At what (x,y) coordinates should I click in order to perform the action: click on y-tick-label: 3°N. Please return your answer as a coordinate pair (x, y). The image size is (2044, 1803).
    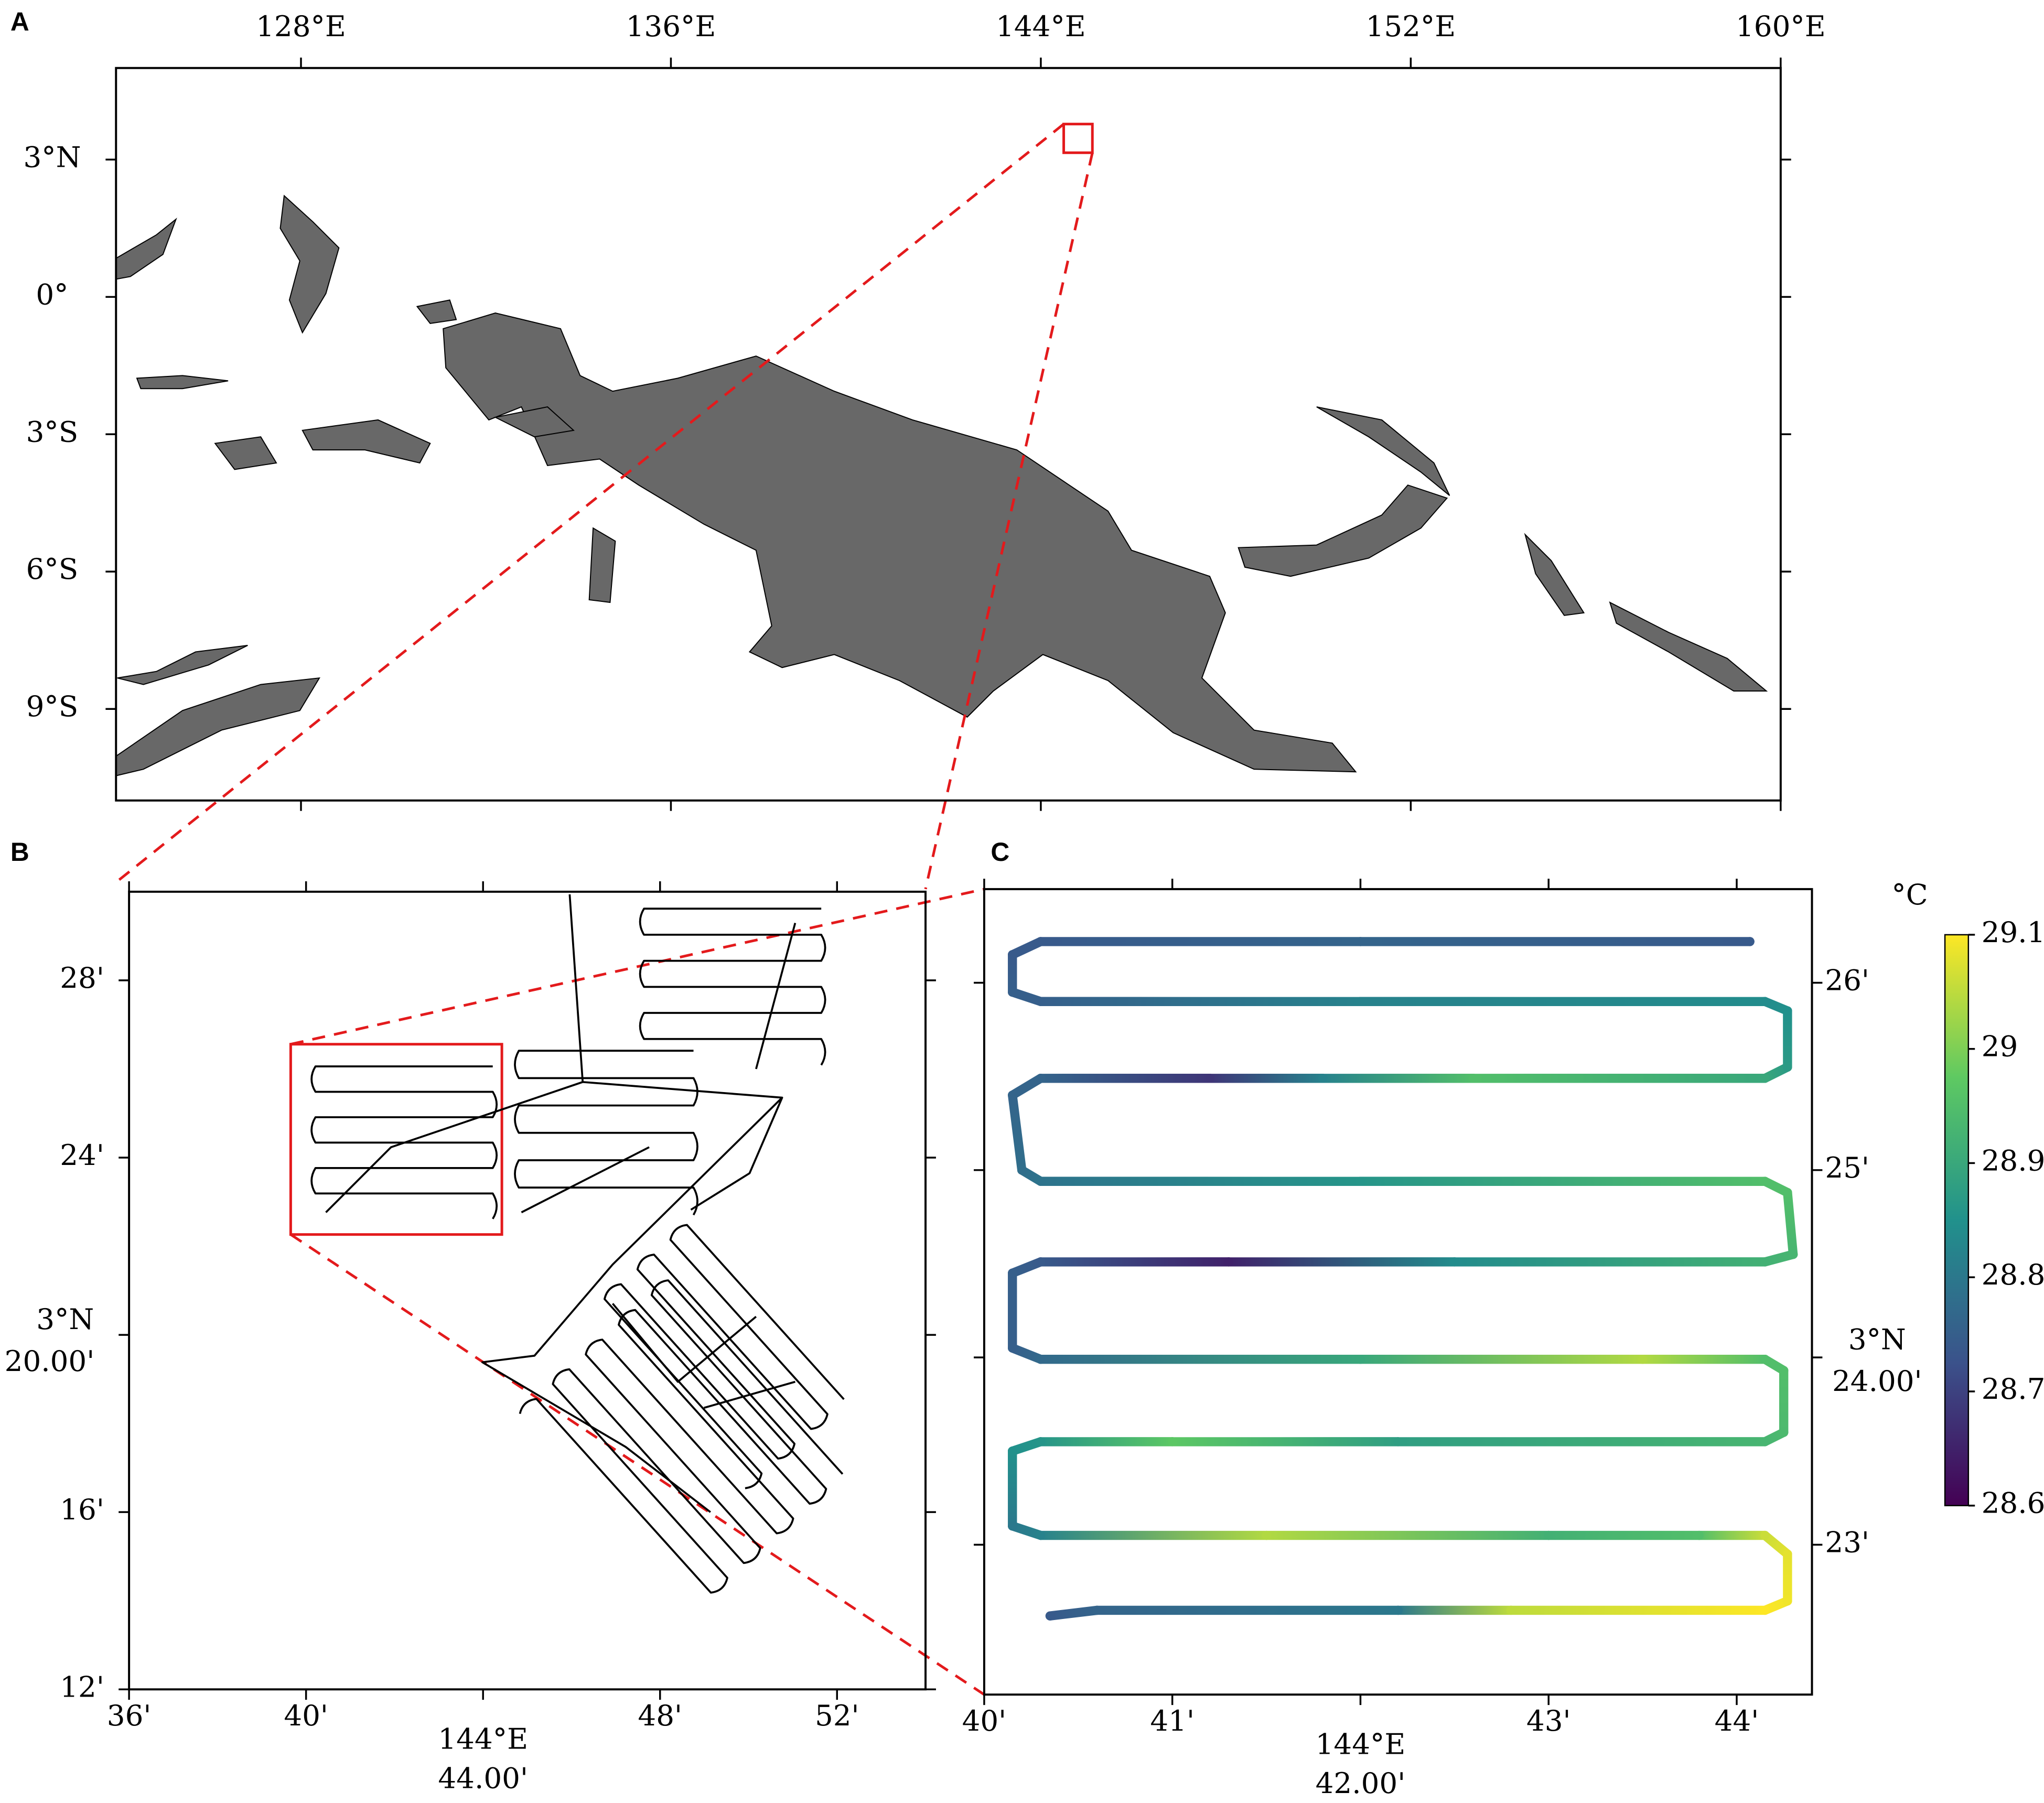
    Looking at the image, I should click on (52, 157).